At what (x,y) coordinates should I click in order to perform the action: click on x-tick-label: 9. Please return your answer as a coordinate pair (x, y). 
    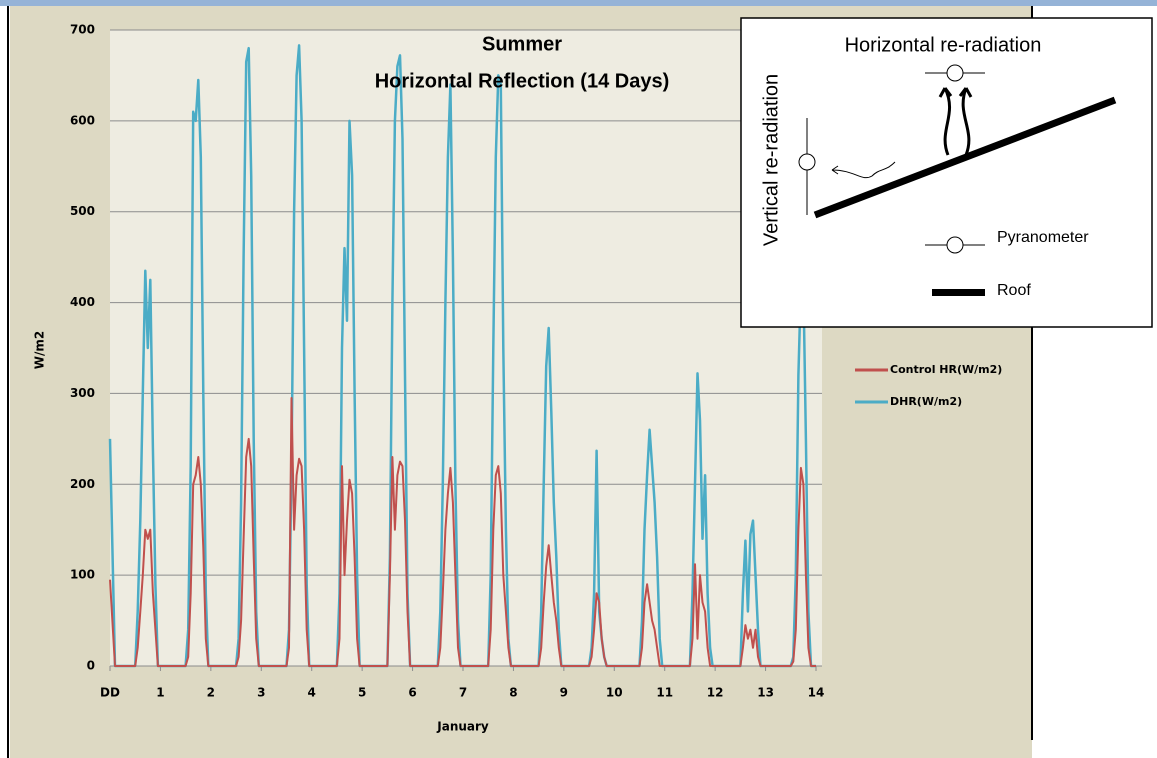
    Looking at the image, I should click on (564, 693).